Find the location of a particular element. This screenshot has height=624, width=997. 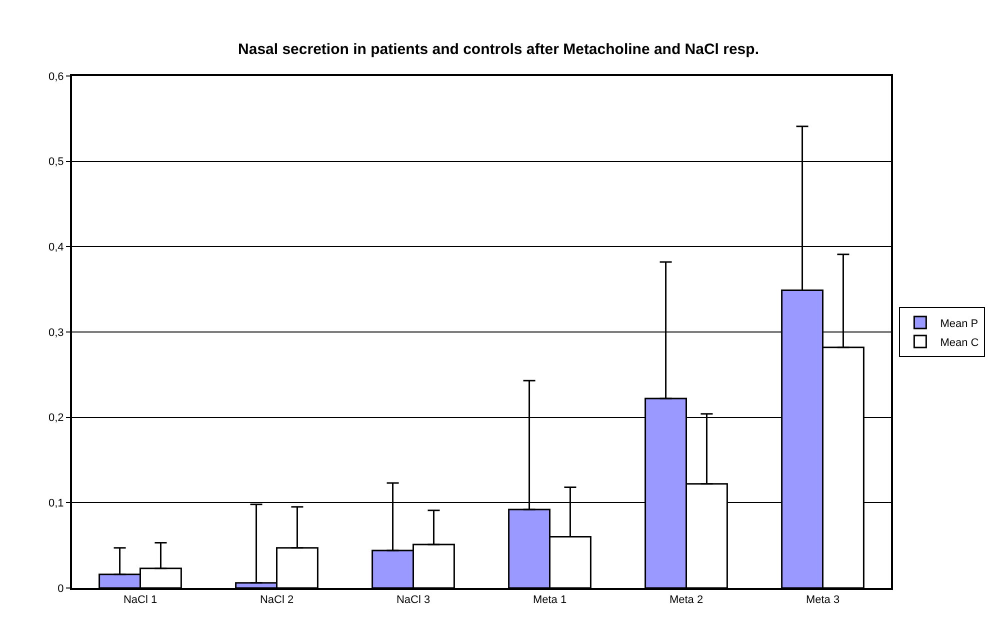

chart-title: Nasal secretion in patients and controls after Metacholine and NaCl resp. is located at coordinates (498, 49).